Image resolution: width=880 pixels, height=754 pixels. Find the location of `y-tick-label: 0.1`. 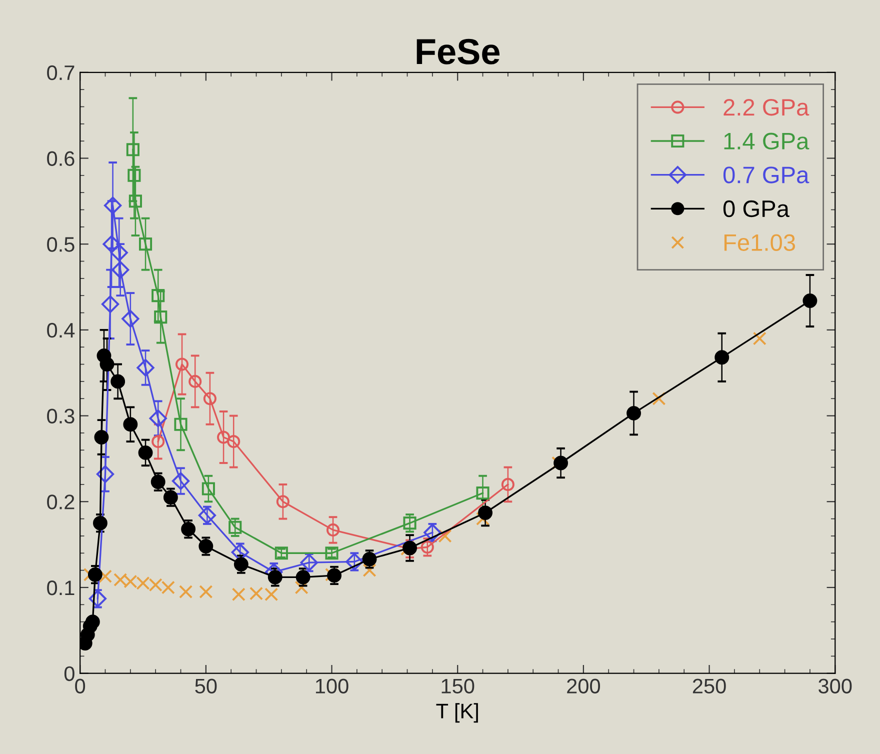

y-tick-label: 0.1 is located at coordinates (60, 588).